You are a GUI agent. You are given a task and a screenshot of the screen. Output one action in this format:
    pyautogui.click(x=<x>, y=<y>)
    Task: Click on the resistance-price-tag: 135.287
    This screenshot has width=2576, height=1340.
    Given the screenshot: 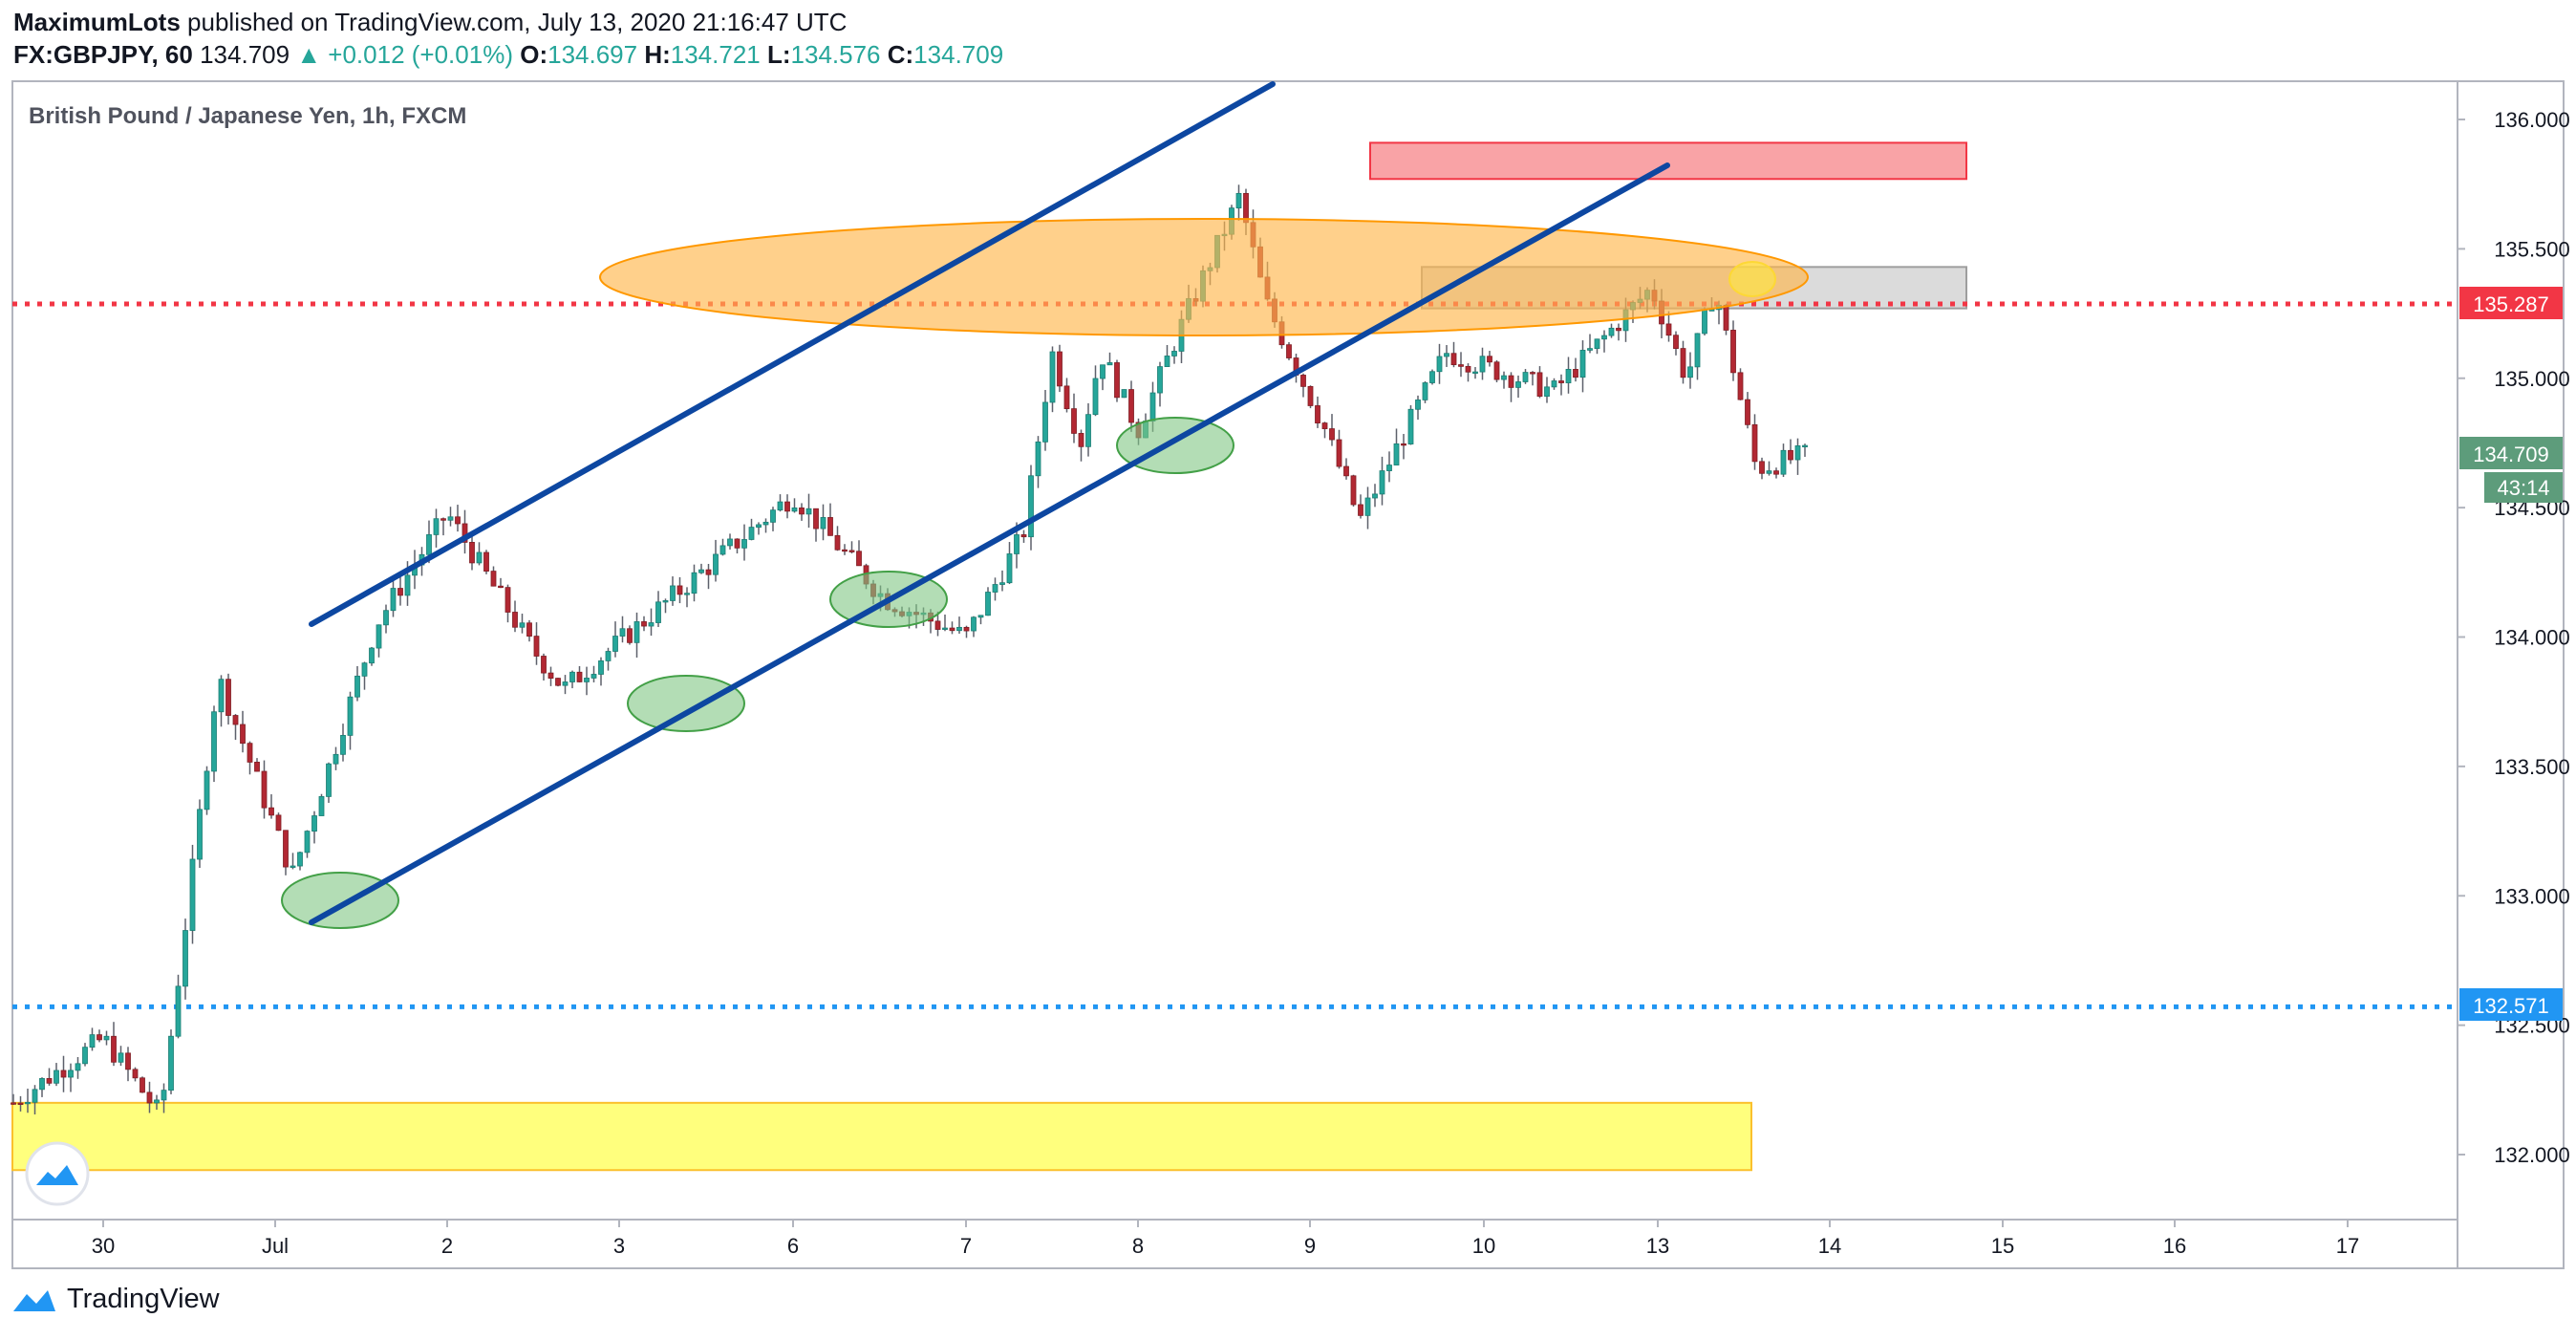 What is the action you would take?
    pyautogui.click(x=2511, y=303)
    